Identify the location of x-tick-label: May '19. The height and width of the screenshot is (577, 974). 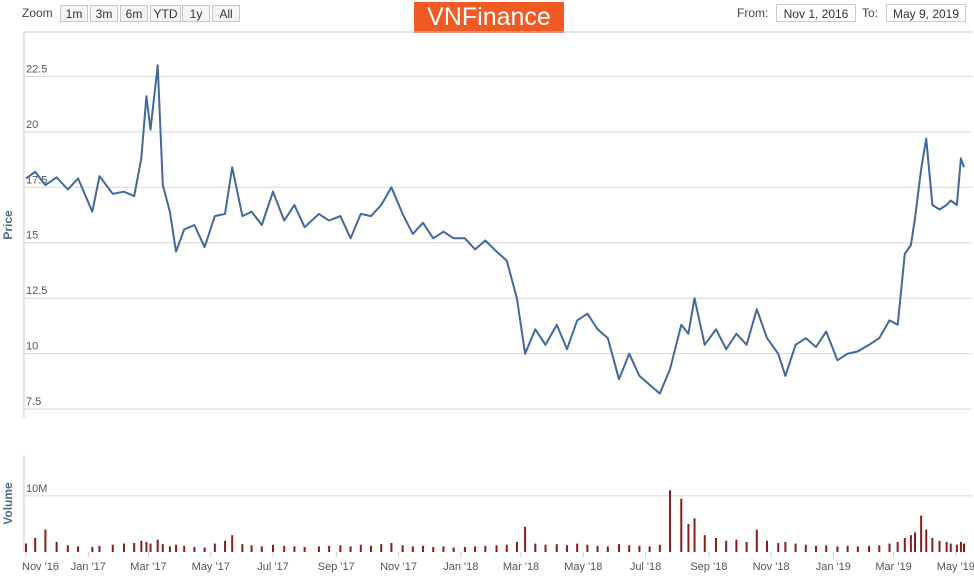
(955, 567).